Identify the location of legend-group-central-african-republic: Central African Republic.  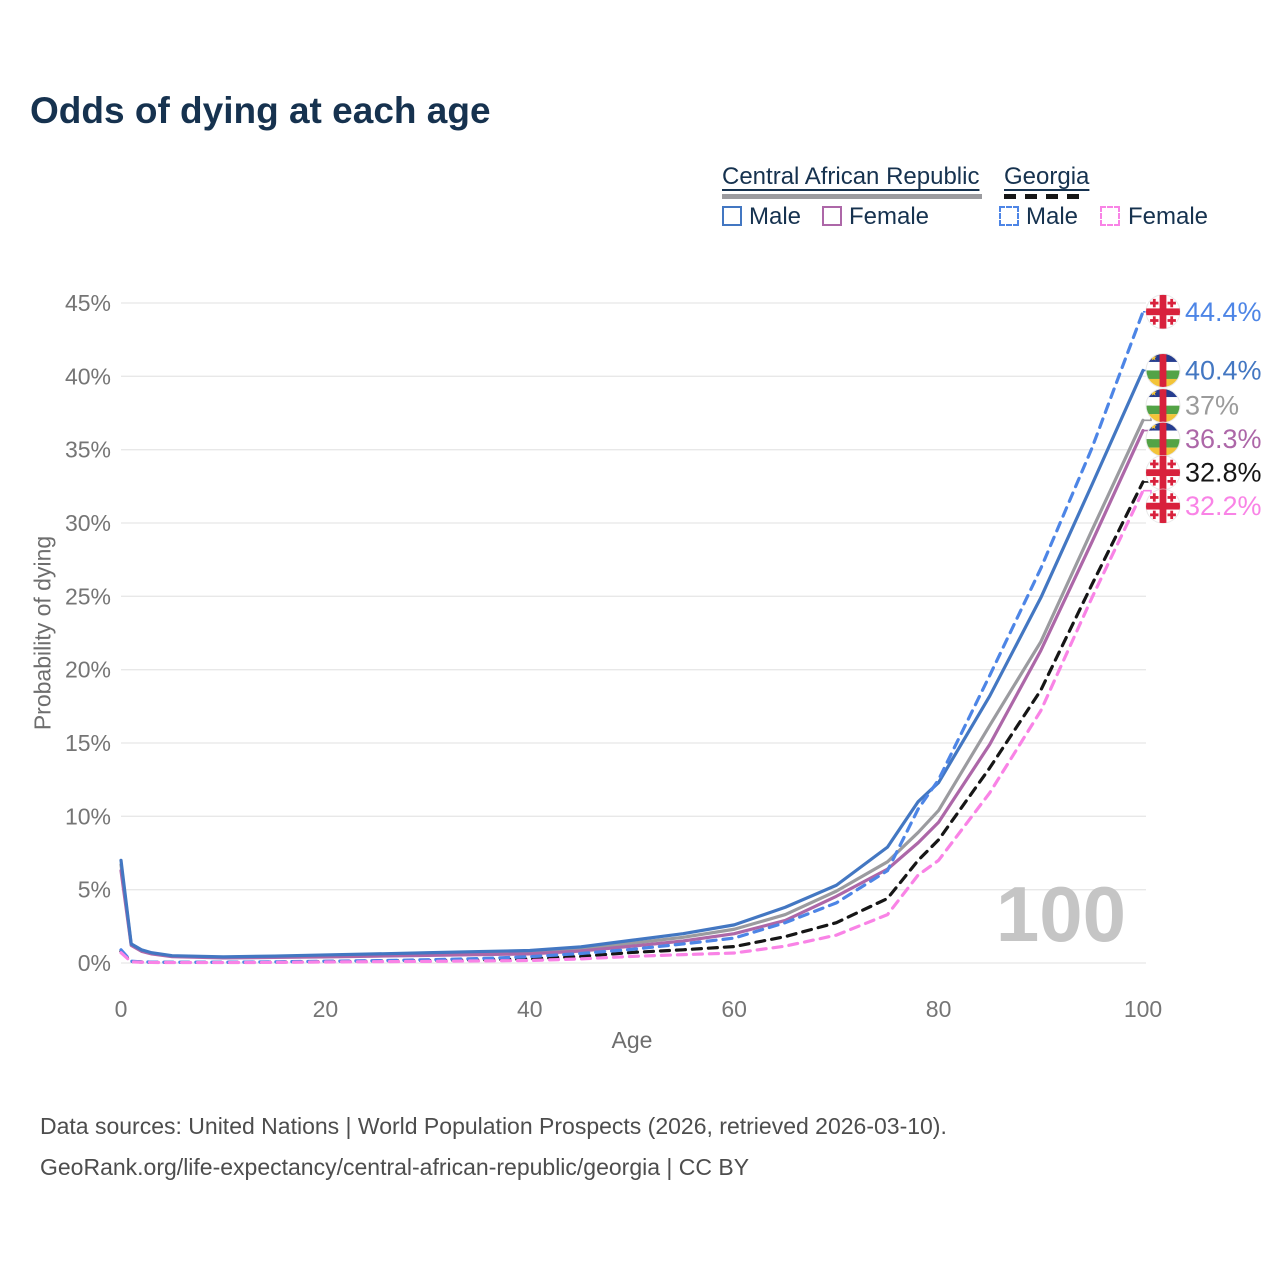
(851, 176).